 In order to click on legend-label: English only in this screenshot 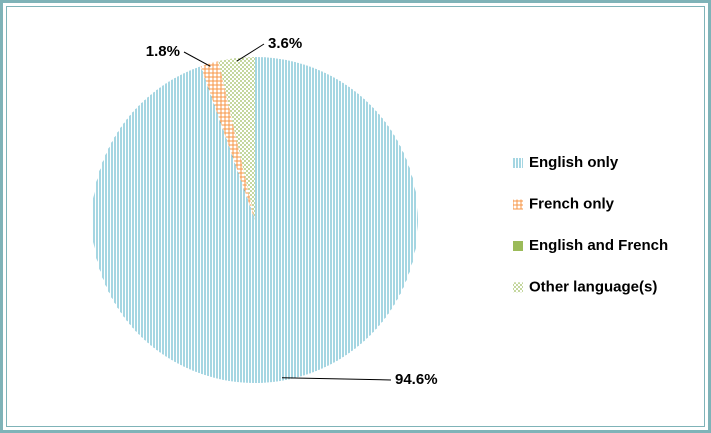, I will do `click(574, 162)`.